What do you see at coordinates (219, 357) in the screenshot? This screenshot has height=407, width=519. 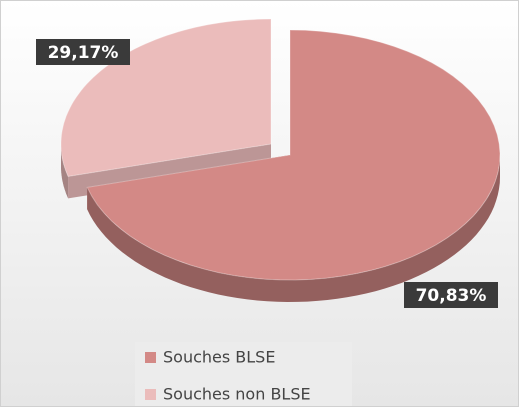 I see `legend-label: Souches BLSE` at bounding box center [219, 357].